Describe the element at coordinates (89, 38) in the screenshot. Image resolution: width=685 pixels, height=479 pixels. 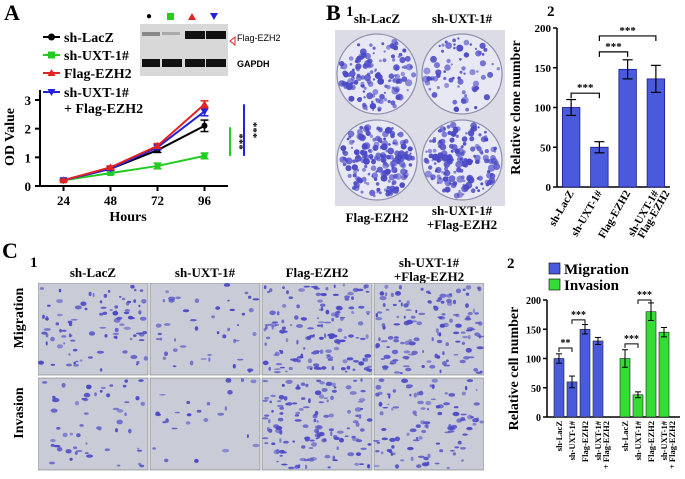
I see `legend-label: sh-LacZ` at that location.